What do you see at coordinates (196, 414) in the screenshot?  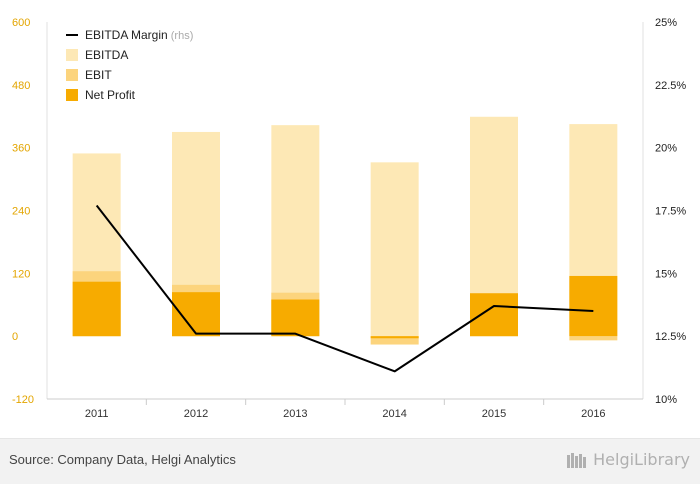 I see `x-axis-tick-2012: 2012` at bounding box center [196, 414].